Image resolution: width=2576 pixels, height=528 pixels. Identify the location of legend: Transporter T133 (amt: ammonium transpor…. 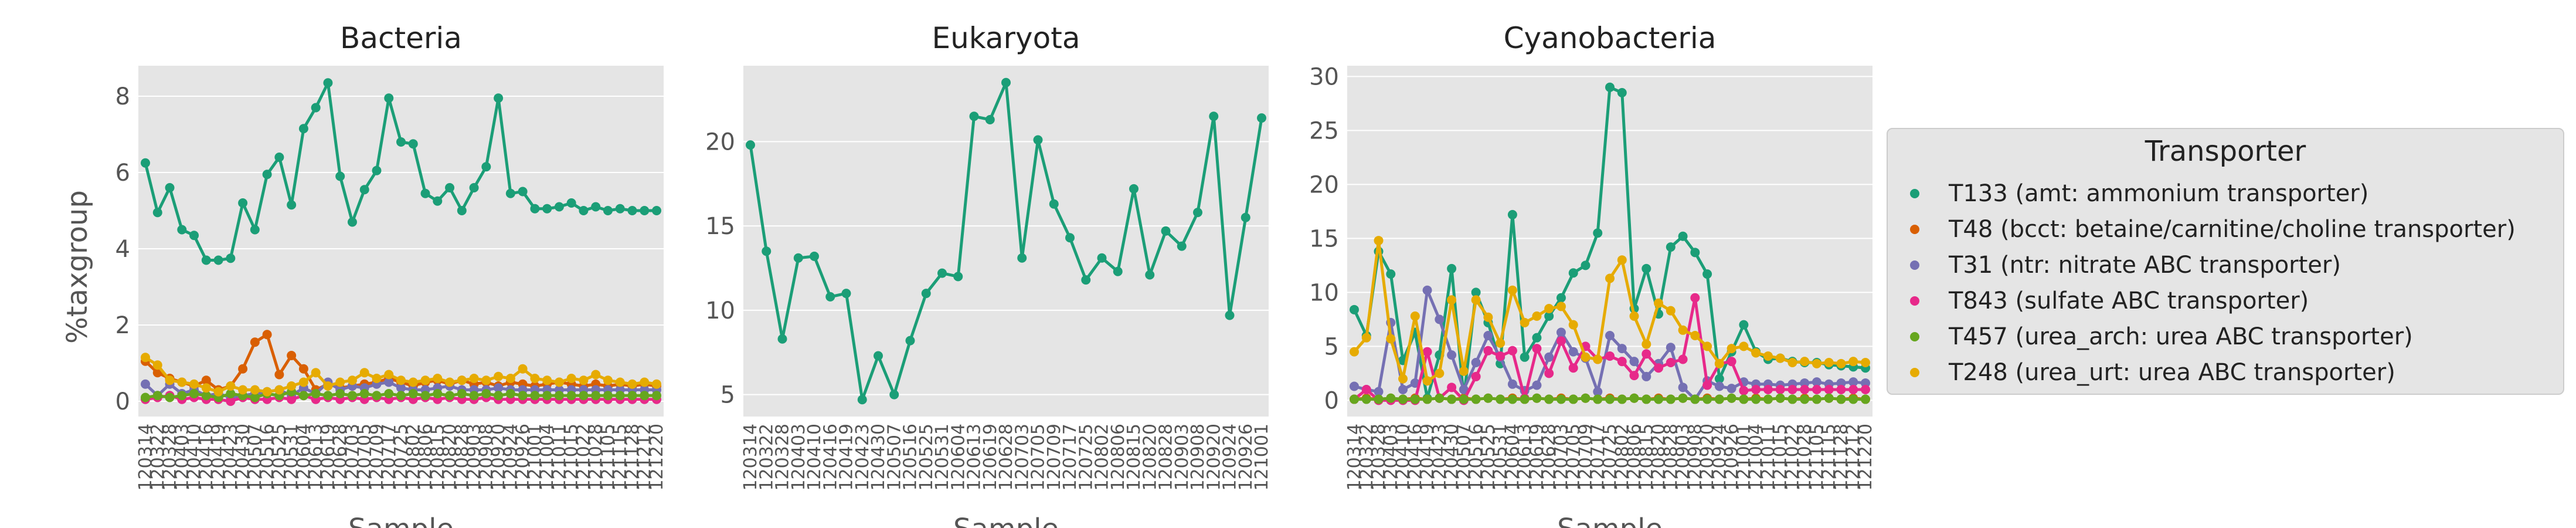
(2225, 261).